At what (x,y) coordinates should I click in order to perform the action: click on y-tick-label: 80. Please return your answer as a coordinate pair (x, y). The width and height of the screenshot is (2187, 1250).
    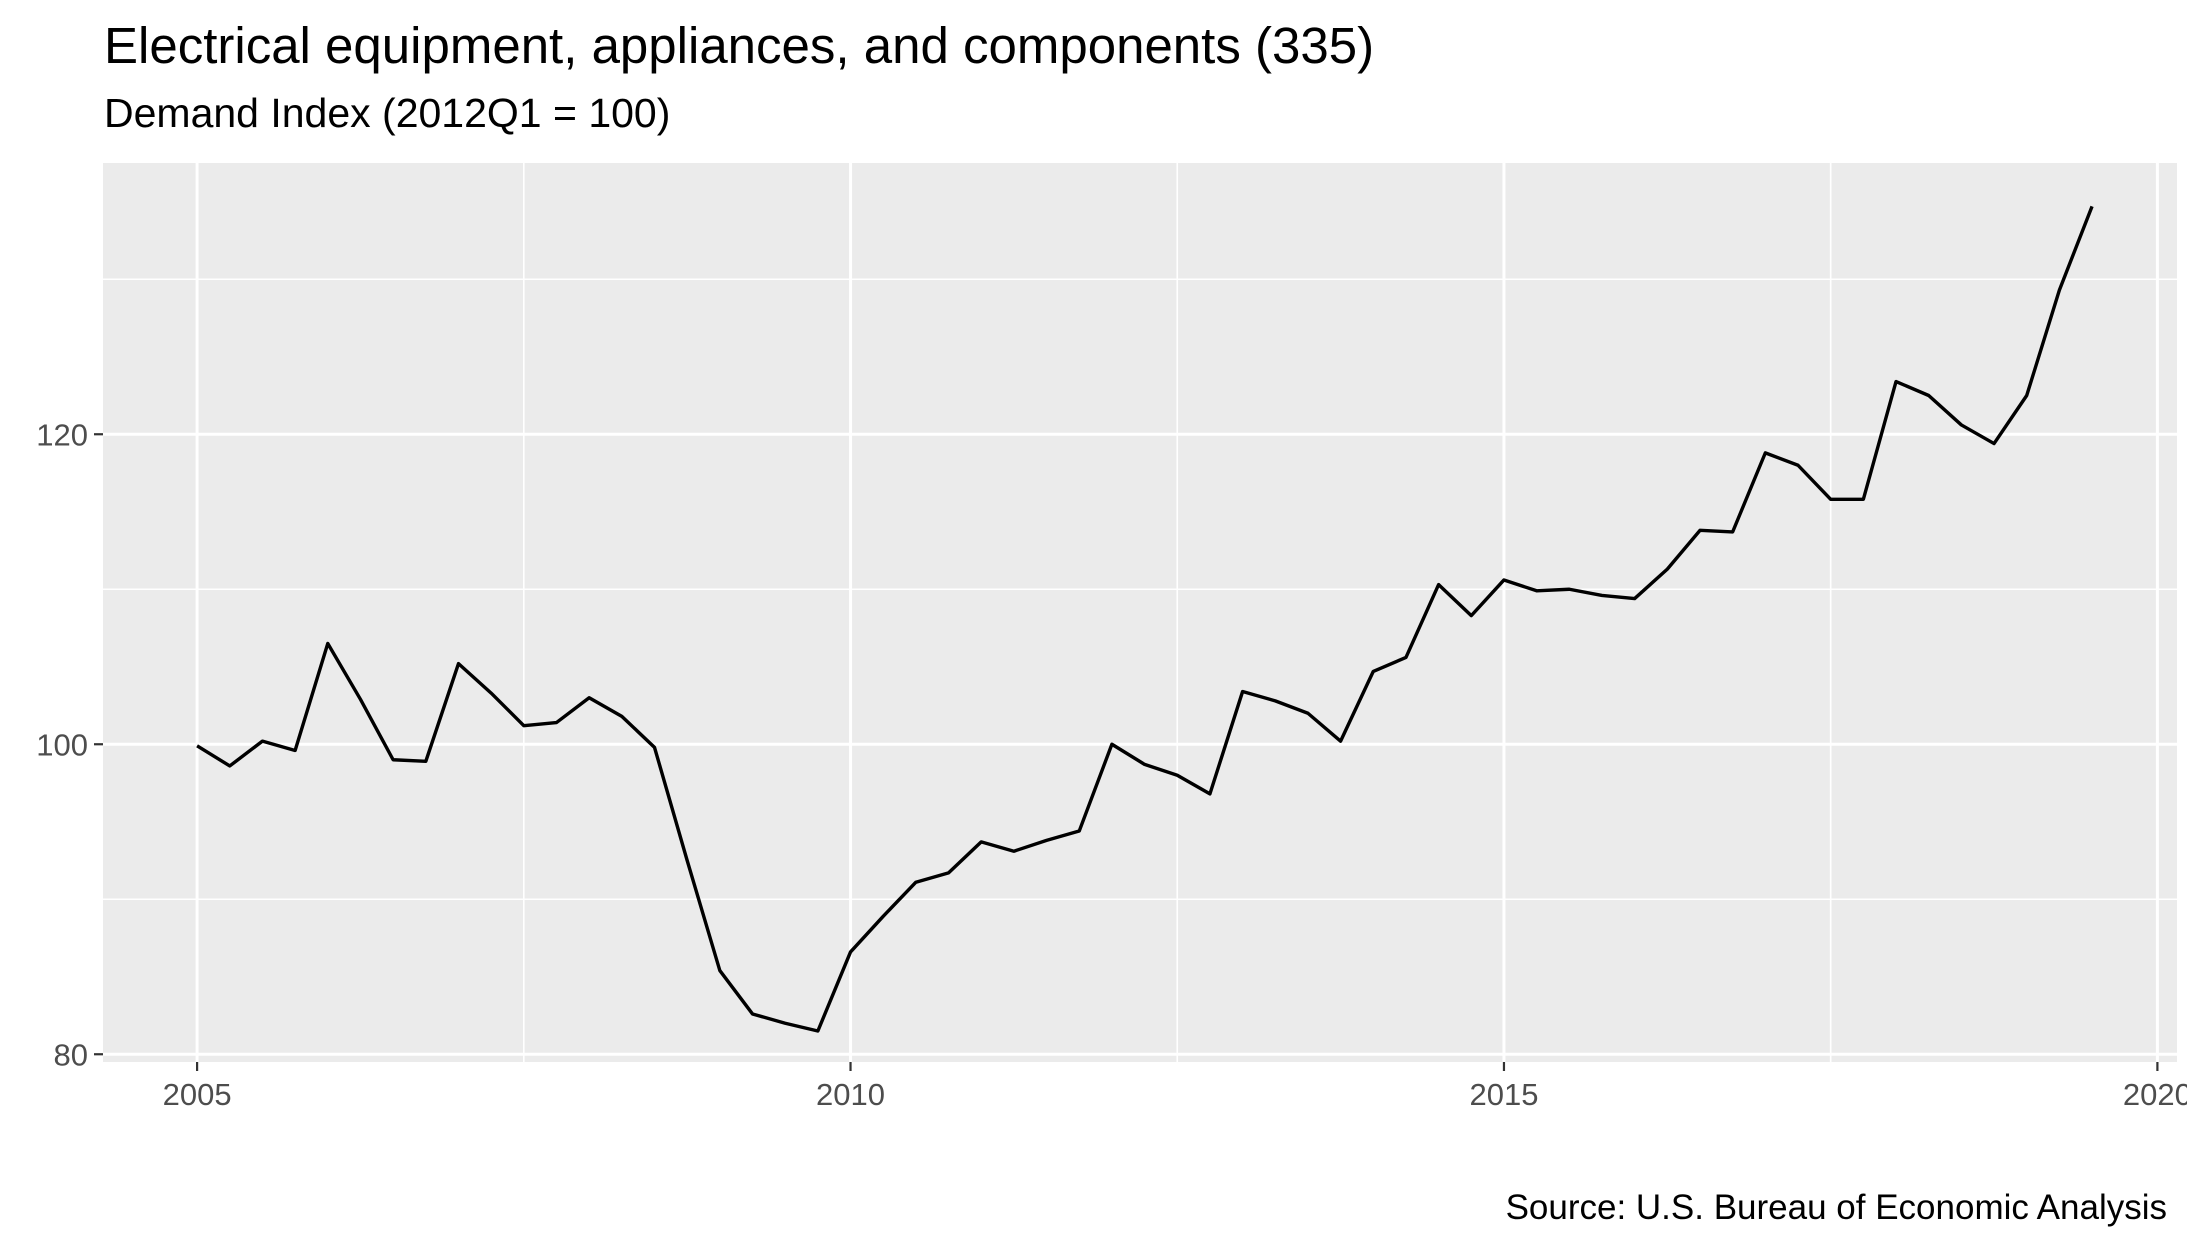
    Looking at the image, I should click on (71, 1054).